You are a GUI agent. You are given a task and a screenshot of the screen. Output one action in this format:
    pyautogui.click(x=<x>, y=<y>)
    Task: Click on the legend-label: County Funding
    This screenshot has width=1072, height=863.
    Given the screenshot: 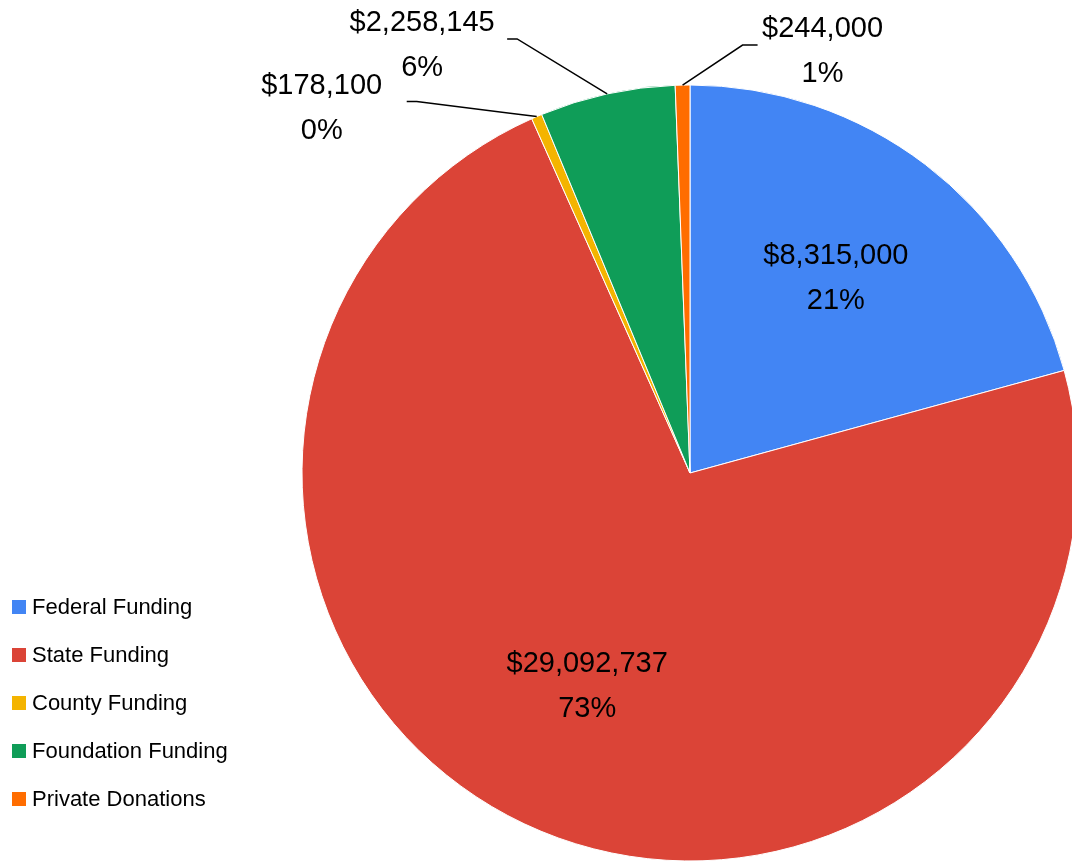 What is the action you would take?
    pyautogui.click(x=110, y=703)
    